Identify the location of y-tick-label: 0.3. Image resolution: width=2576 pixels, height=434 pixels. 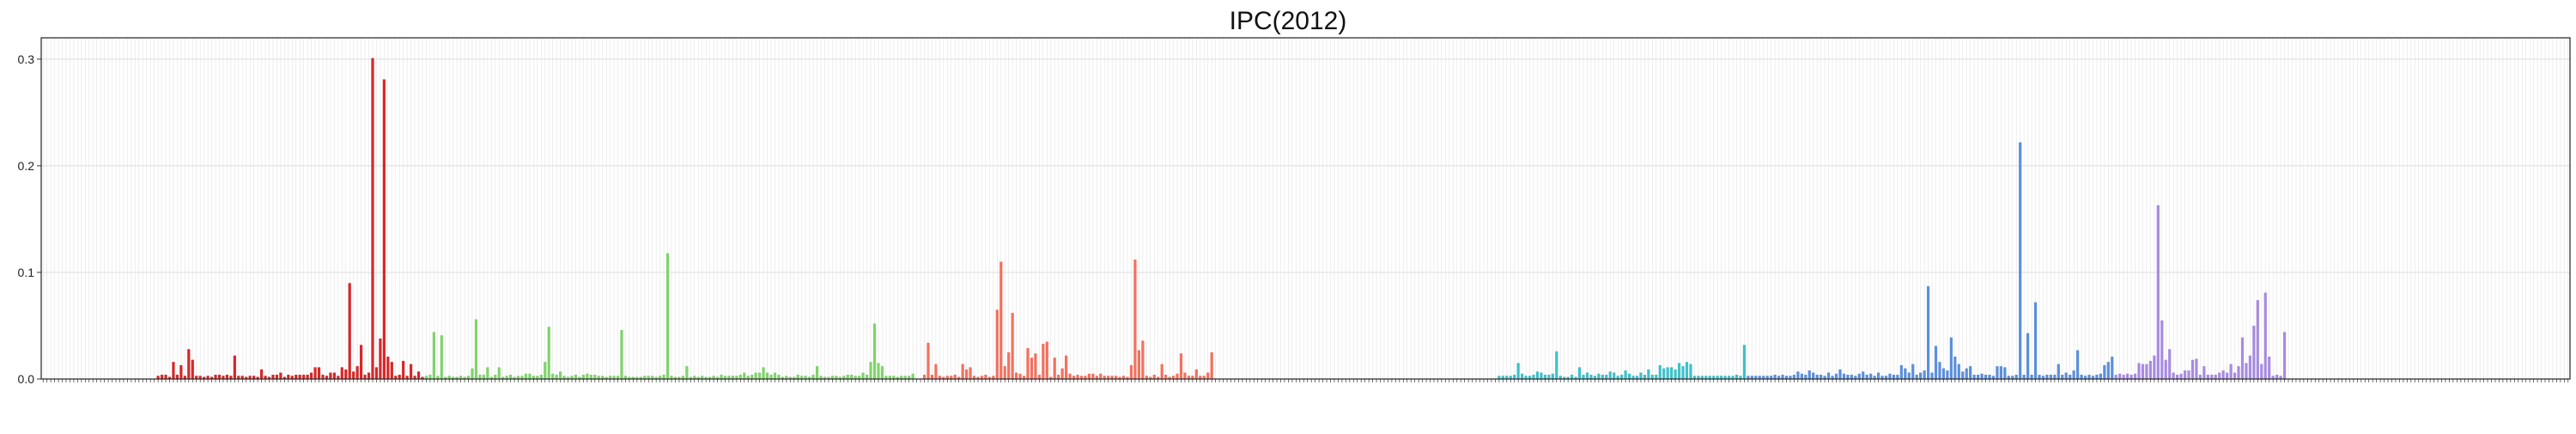
(27, 59).